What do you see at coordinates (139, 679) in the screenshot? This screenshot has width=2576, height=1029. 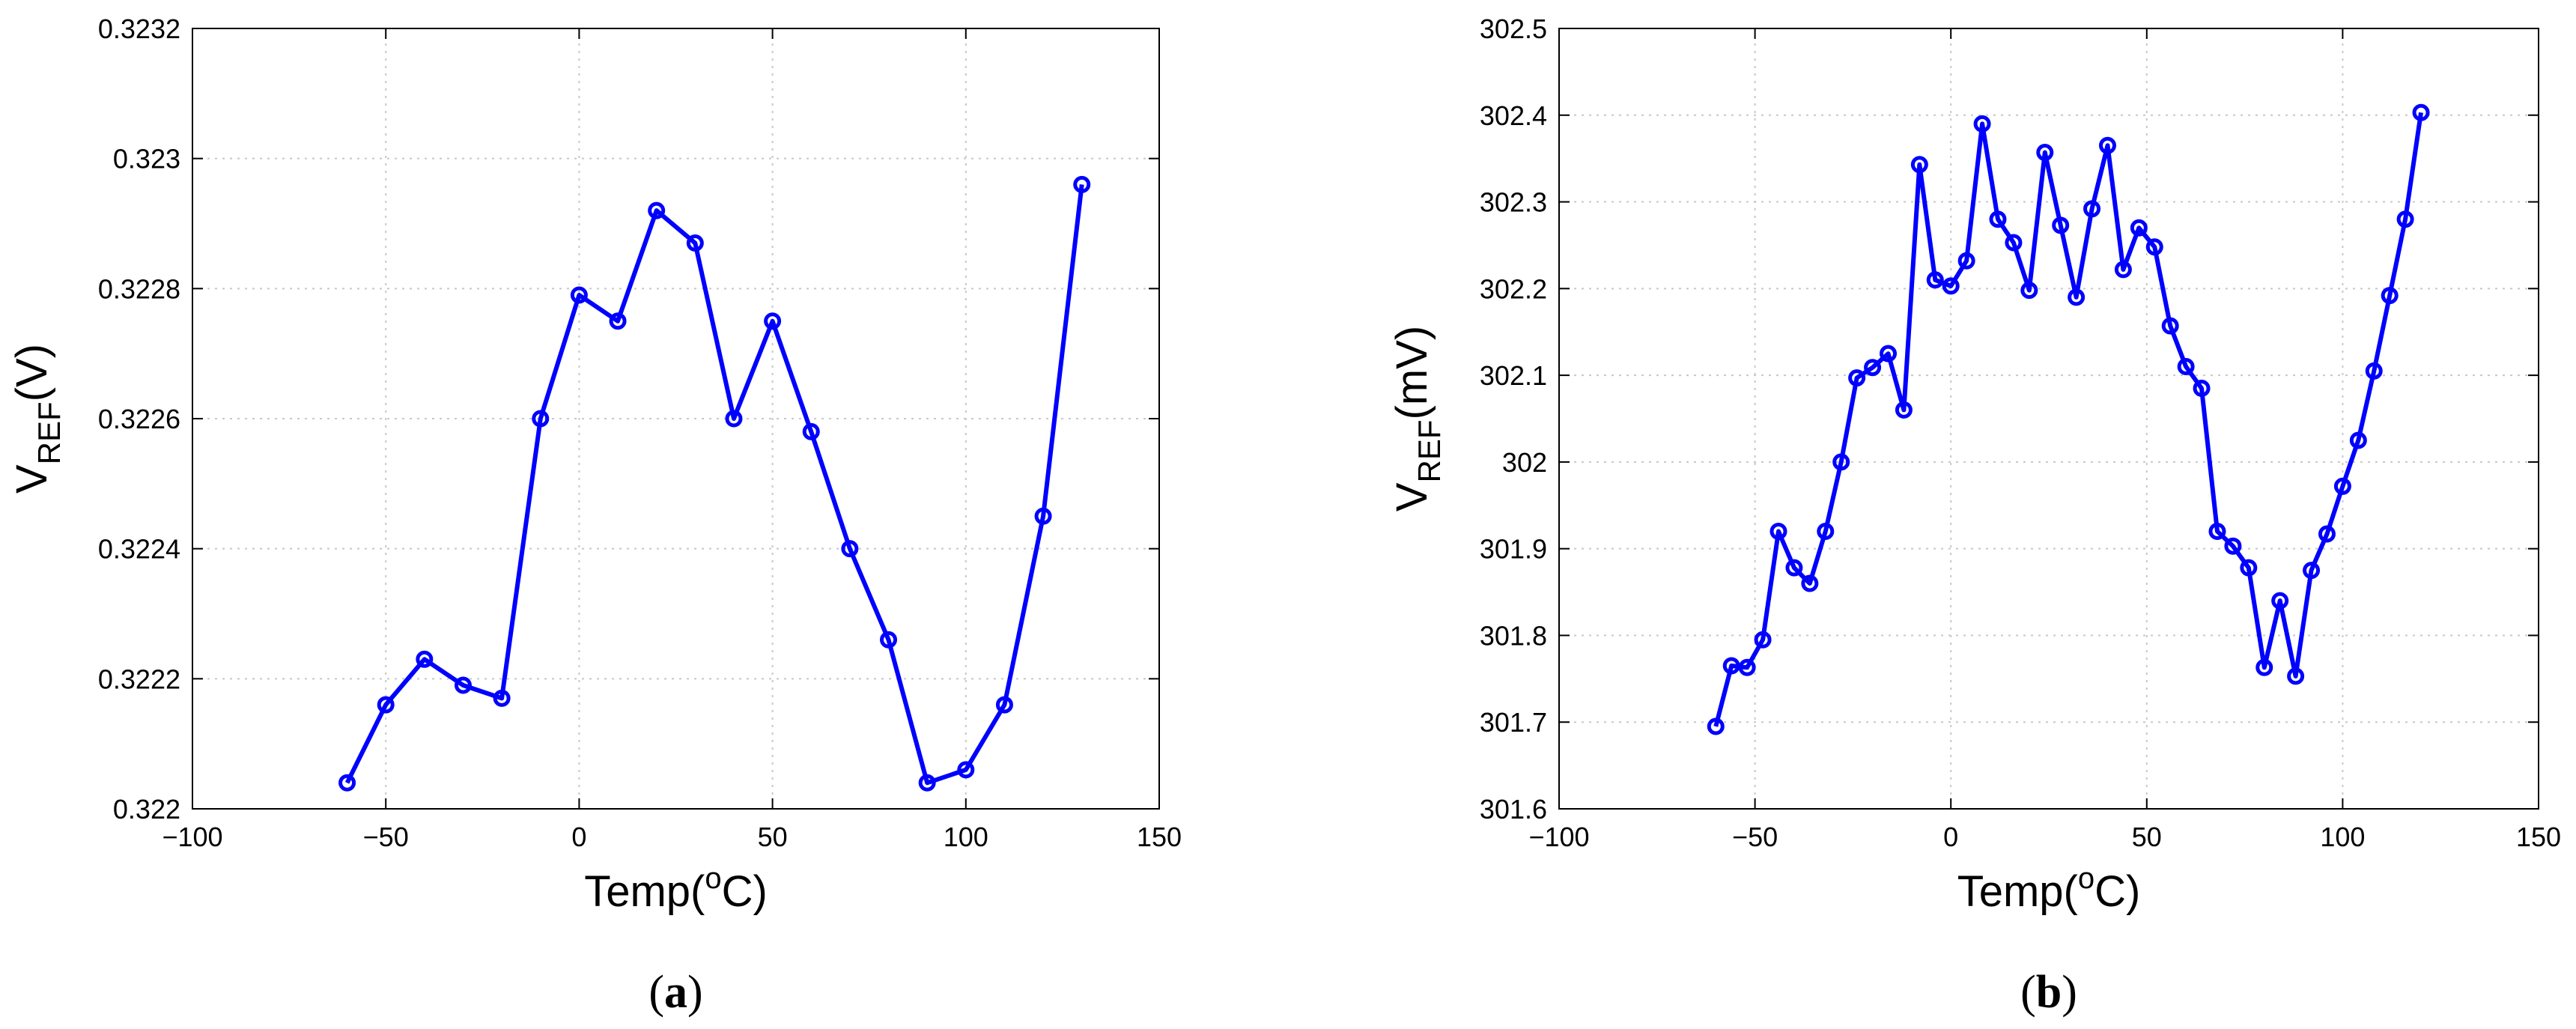 I see `y-tick-label: 0.3222` at bounding box center [139, 679].